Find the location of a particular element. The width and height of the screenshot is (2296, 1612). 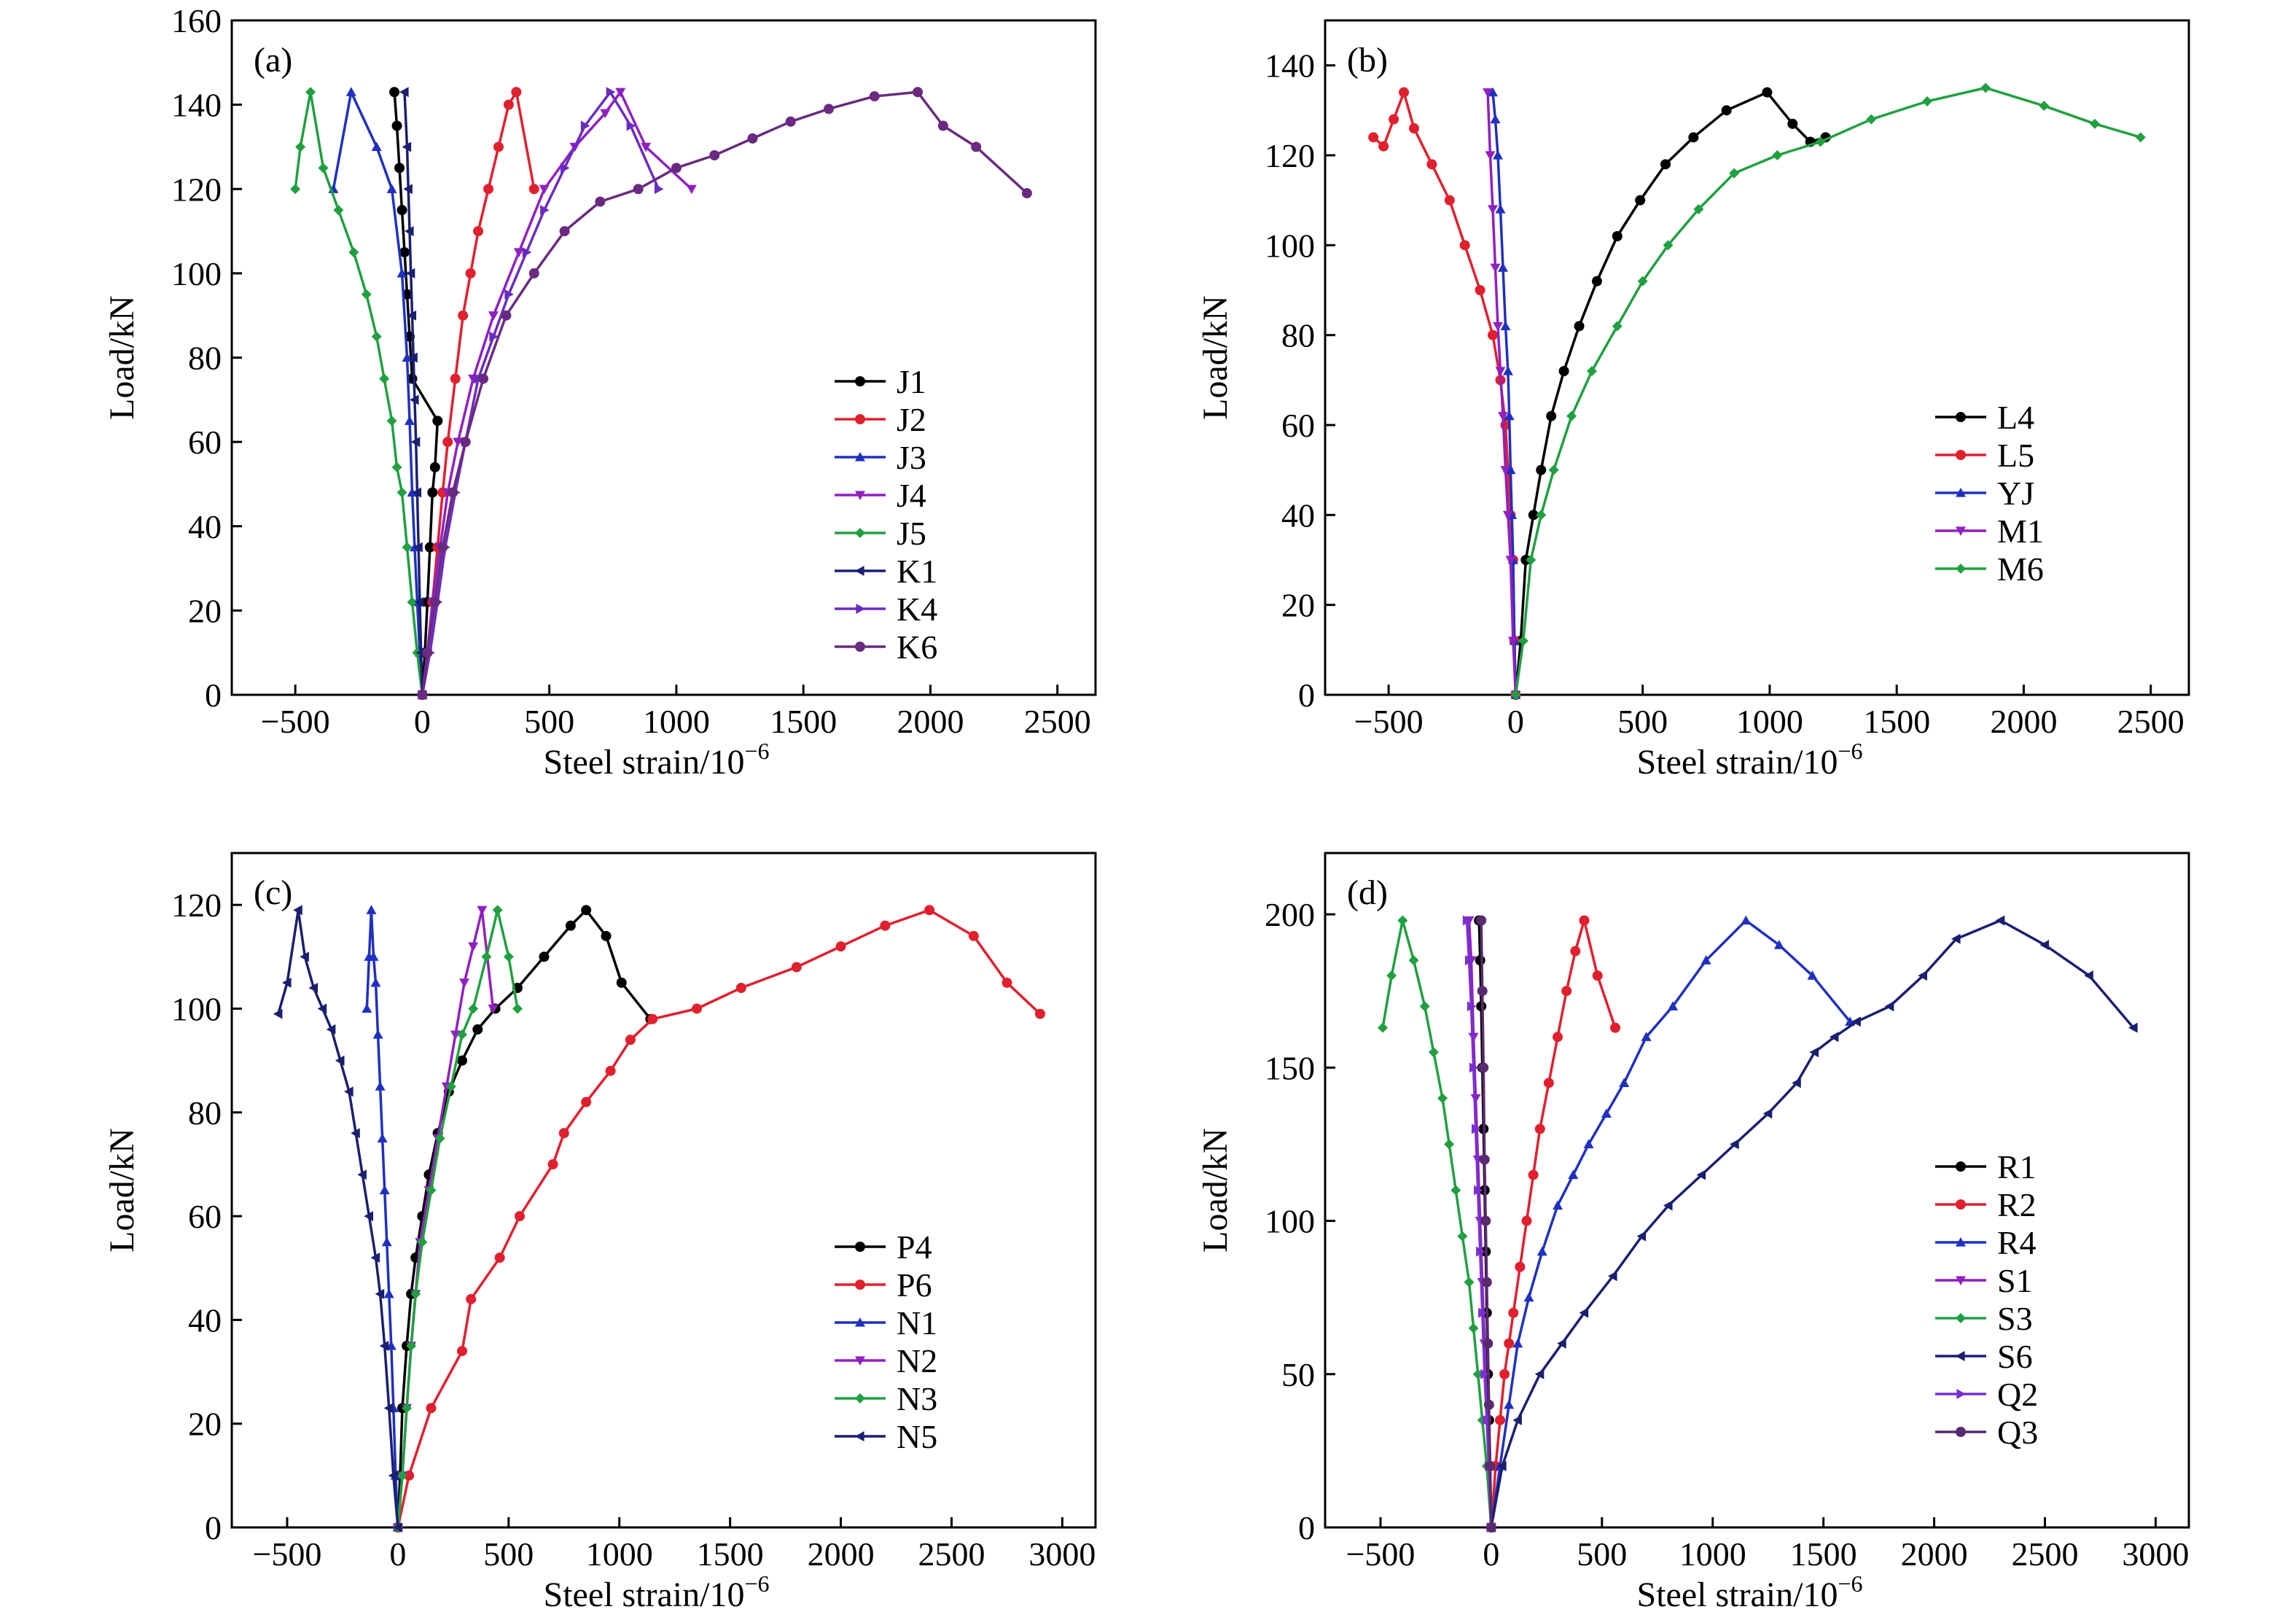

legend-label: N5 is located at coordinates (917, 1436).